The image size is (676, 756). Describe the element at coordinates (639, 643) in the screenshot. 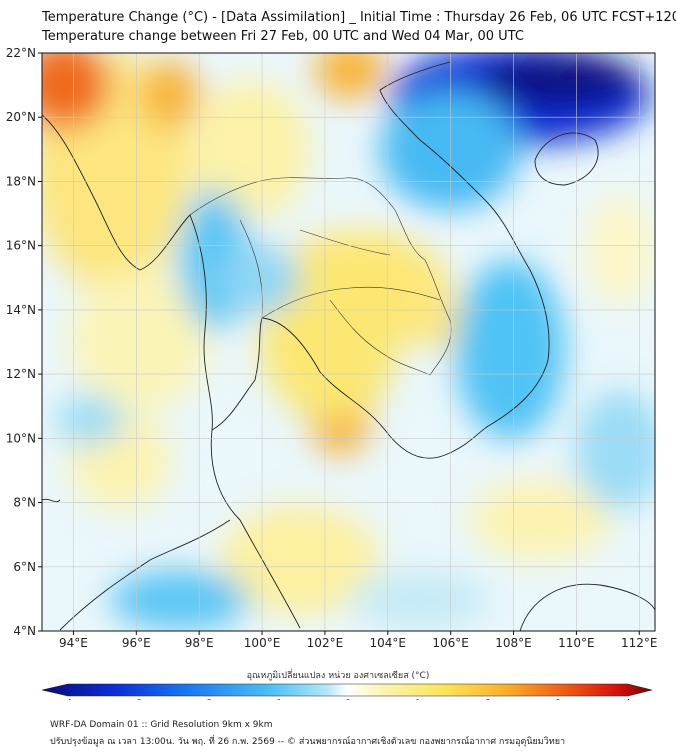

I see `longitude-tick-label: 112°E` at that location.